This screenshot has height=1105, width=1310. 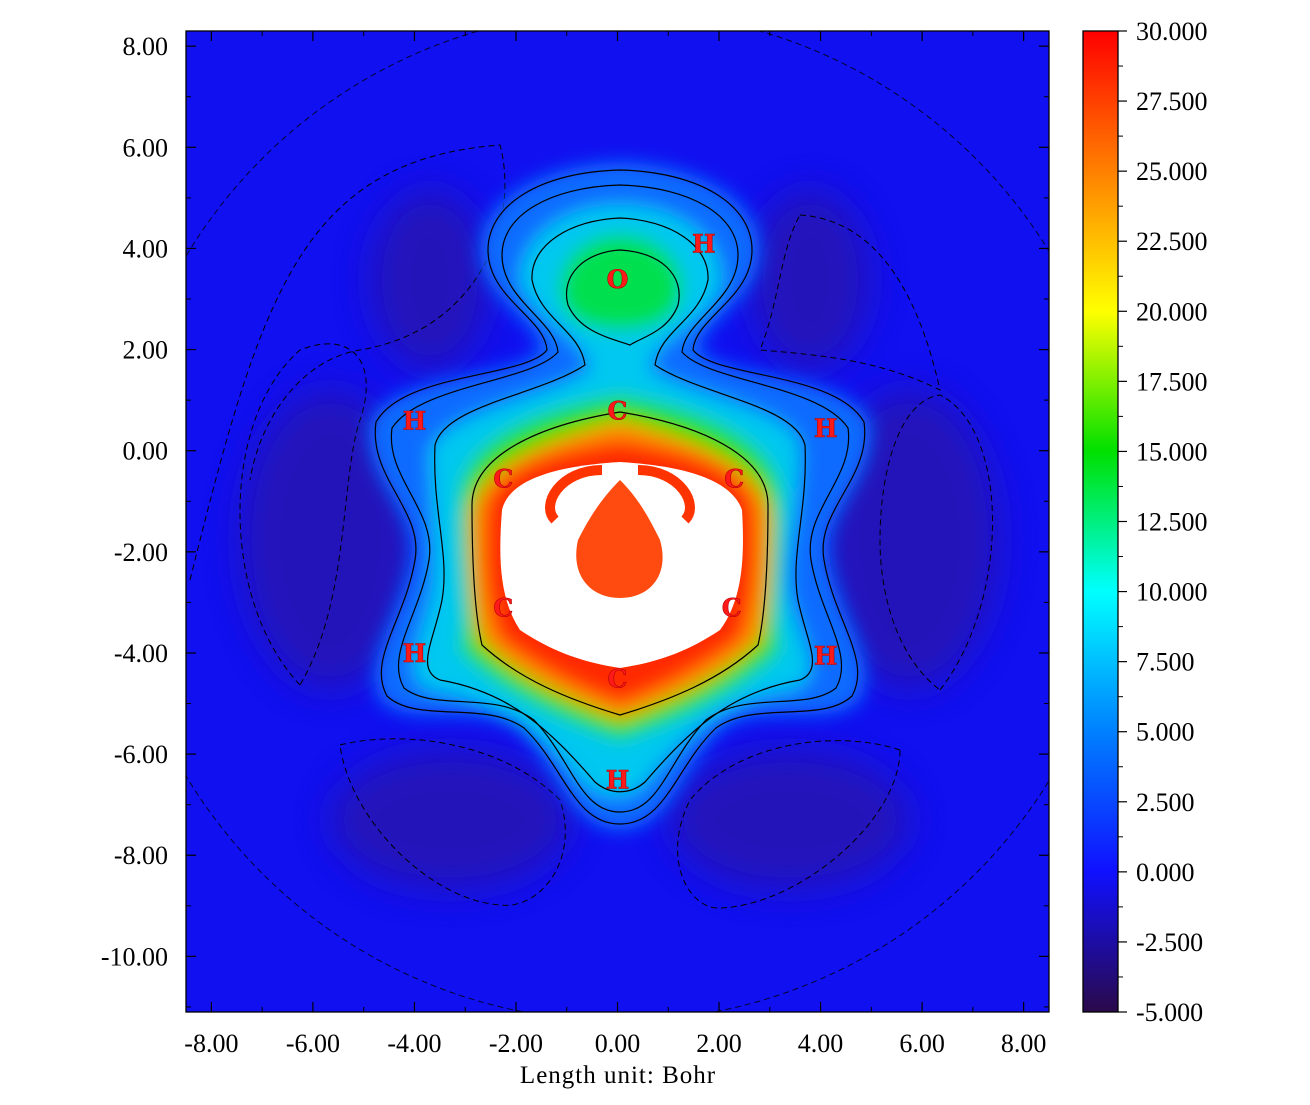 What do you see at coordinates (146, 147) in the screenshot?
I see `y-tick-label: 6.00` at bounding box center [146, 147].